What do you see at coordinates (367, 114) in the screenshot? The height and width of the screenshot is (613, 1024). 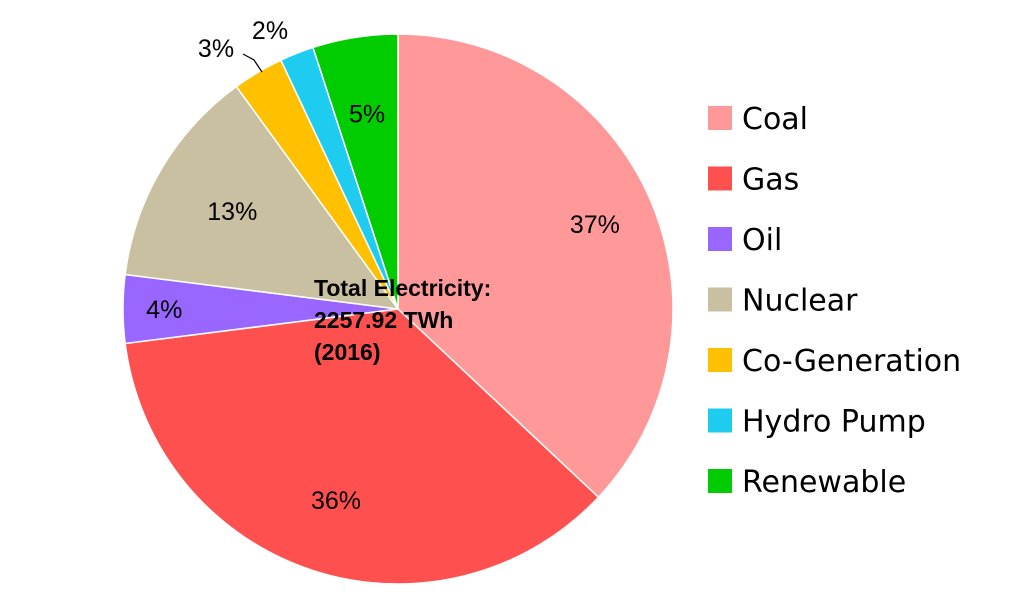 I see `slice-label-renewable: 5%` at bounding box center [367, 114].